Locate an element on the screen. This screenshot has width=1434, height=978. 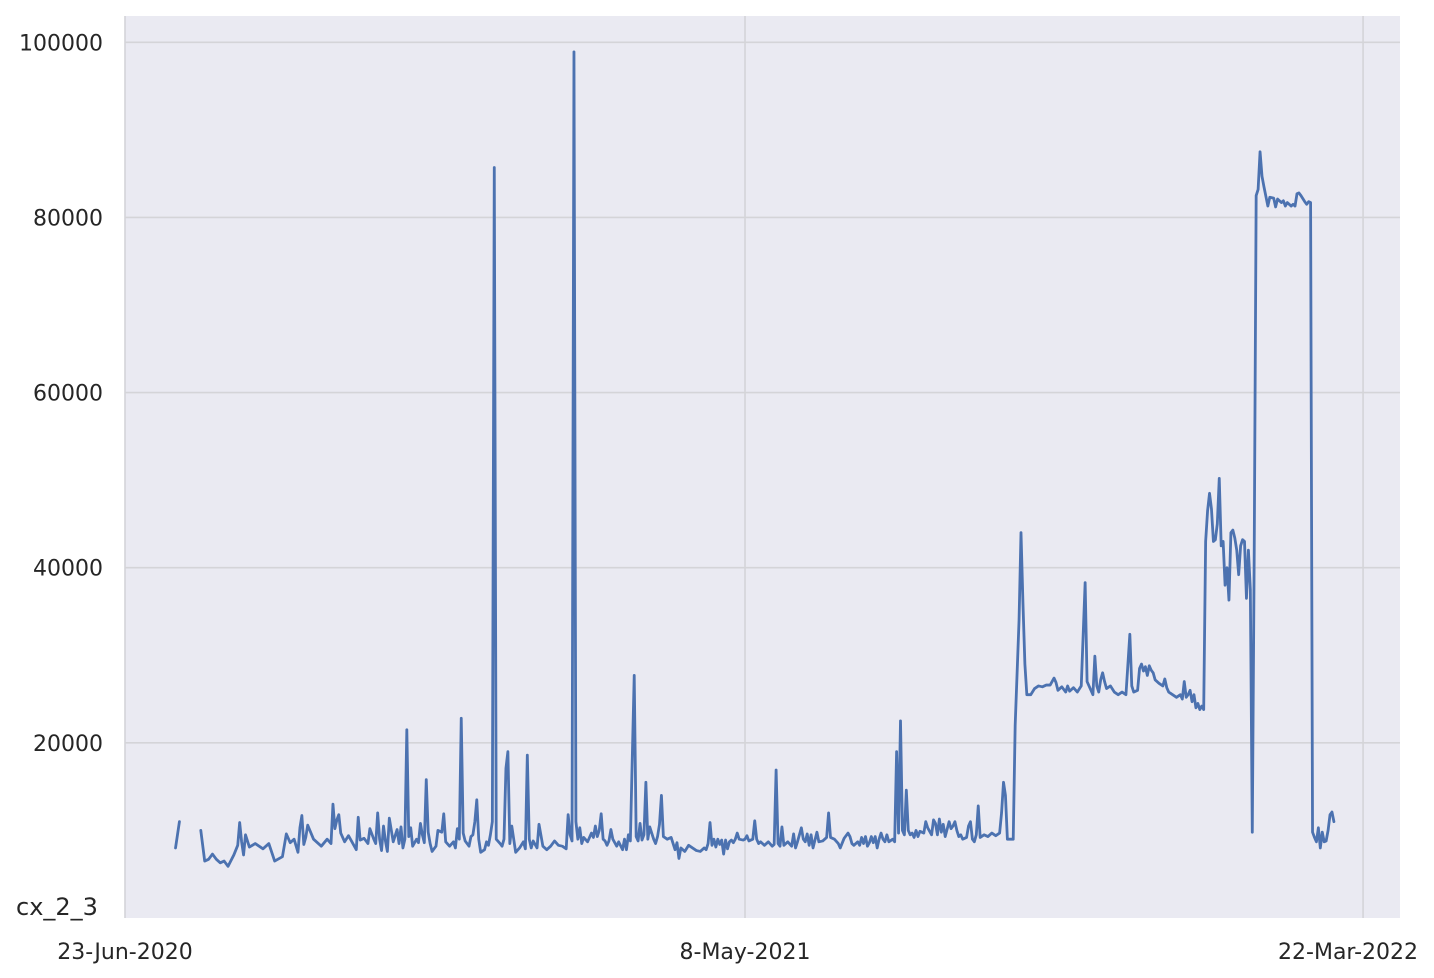
y-axis: 20000 40000 60000 80000 100000 is located at coordinates (61, 394).